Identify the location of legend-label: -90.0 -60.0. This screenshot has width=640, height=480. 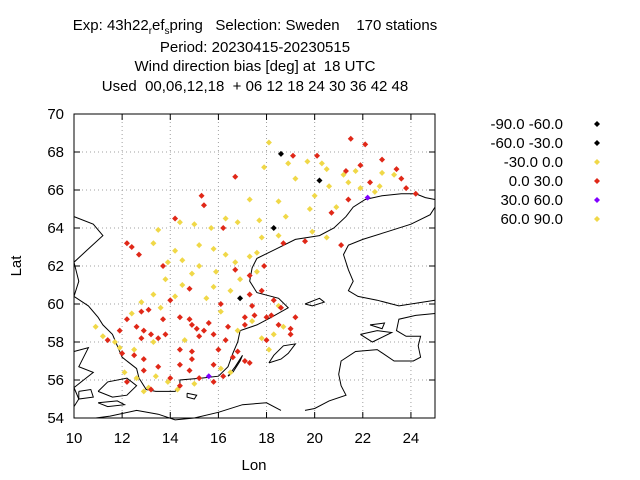
(526, 124).